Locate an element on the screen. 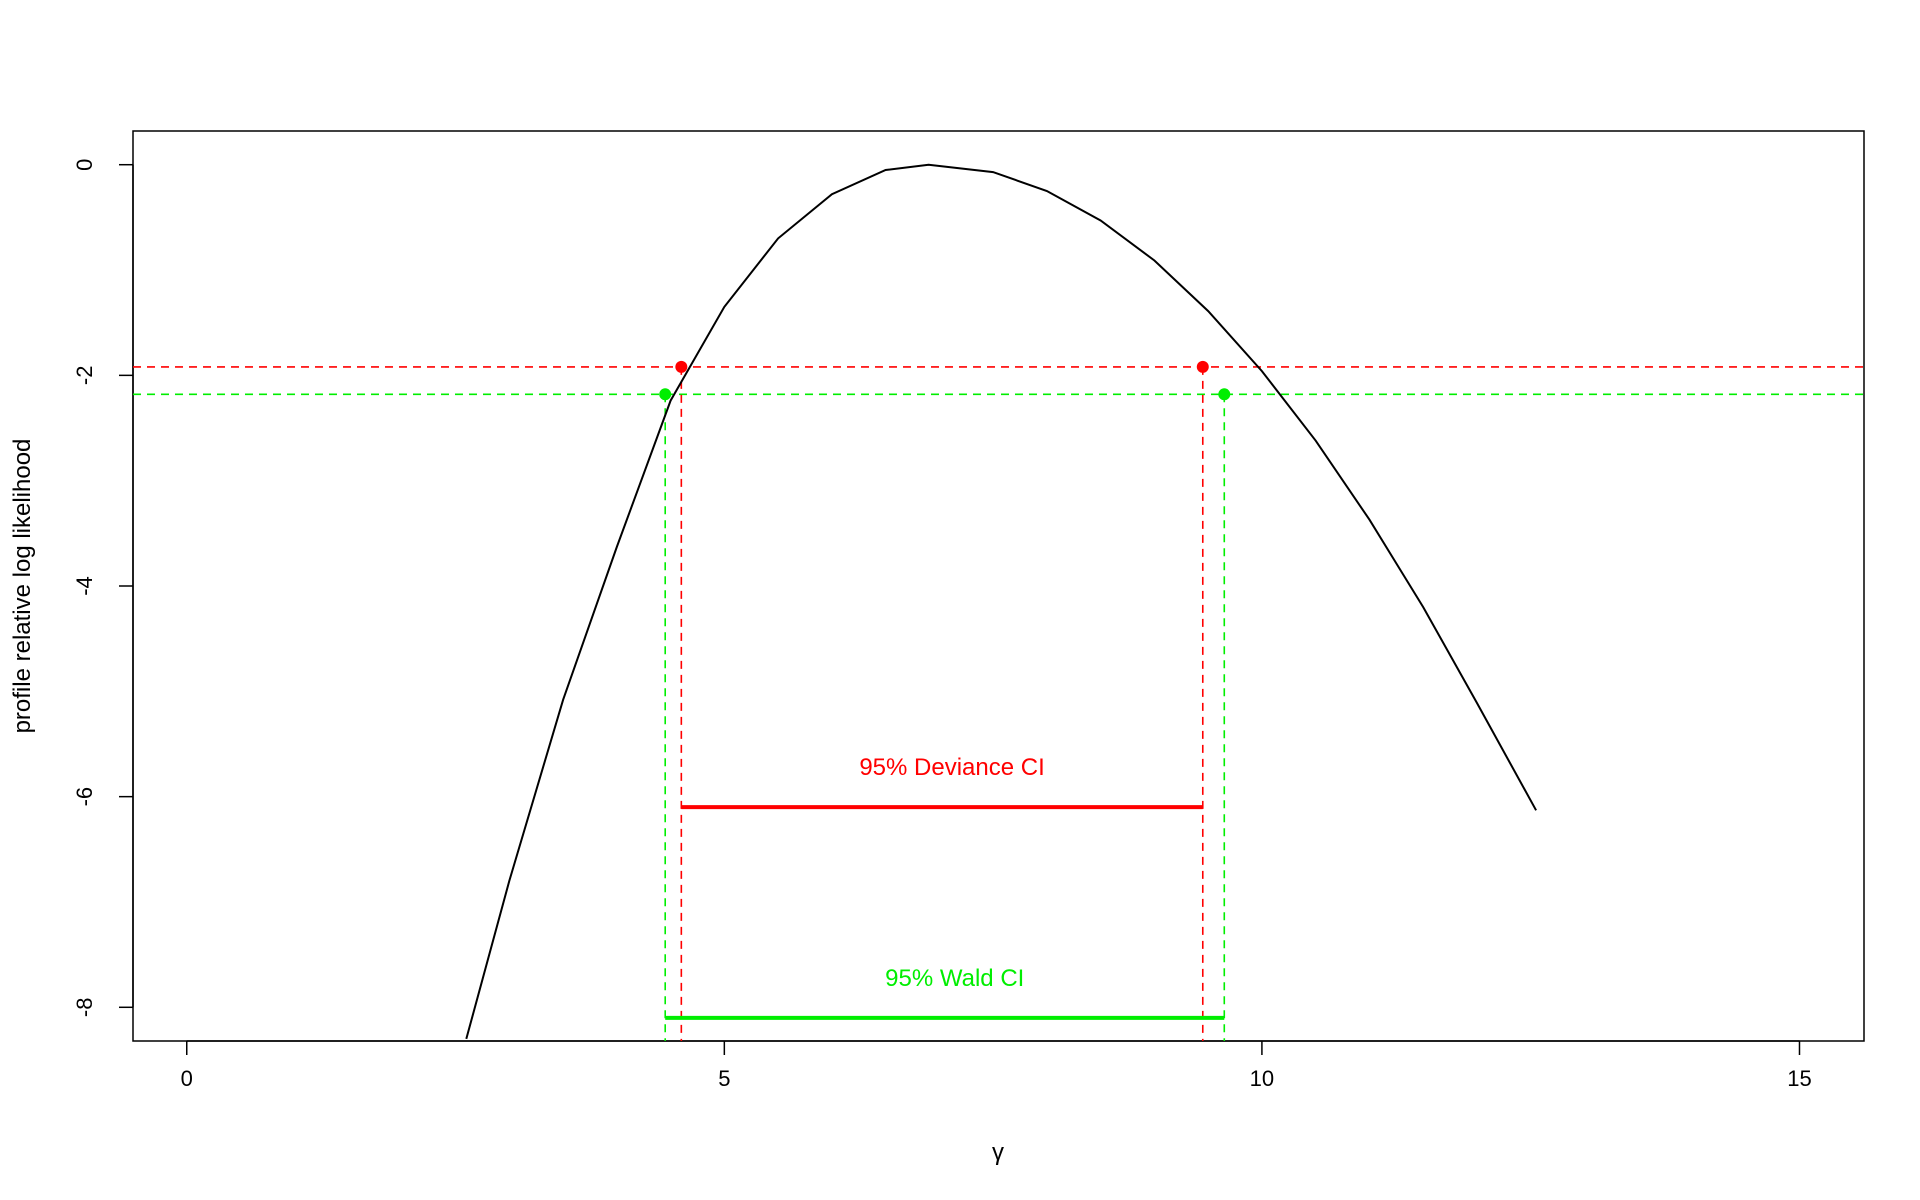 This screenshot has width=1920, height=1200. x-tick-label: 5 is located at coordinates (724, 1078).